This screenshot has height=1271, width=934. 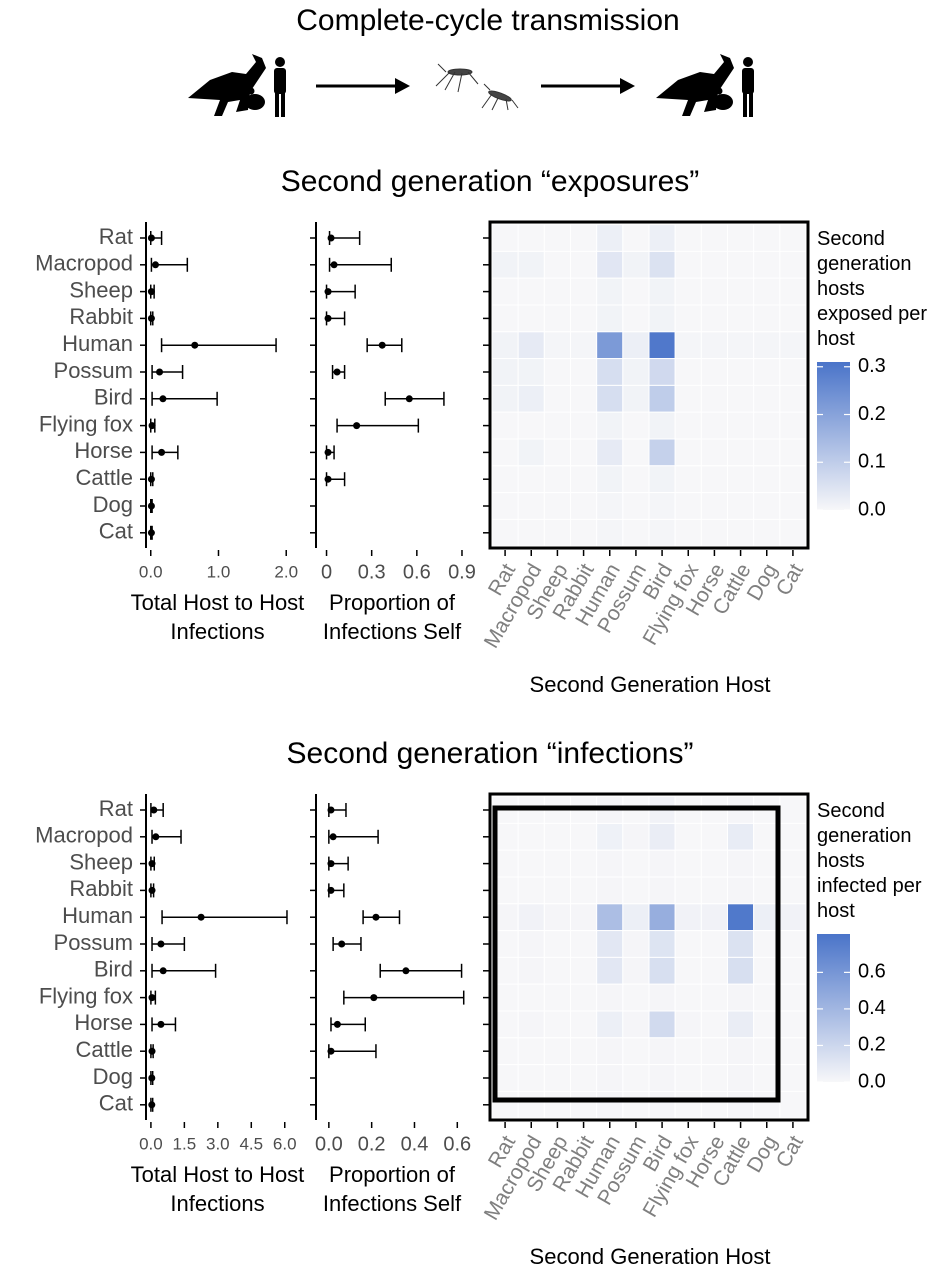 What do you see at coordinates (705, 85) in the screenshot?
I see `host-icon` at bounding box center [705, 85].